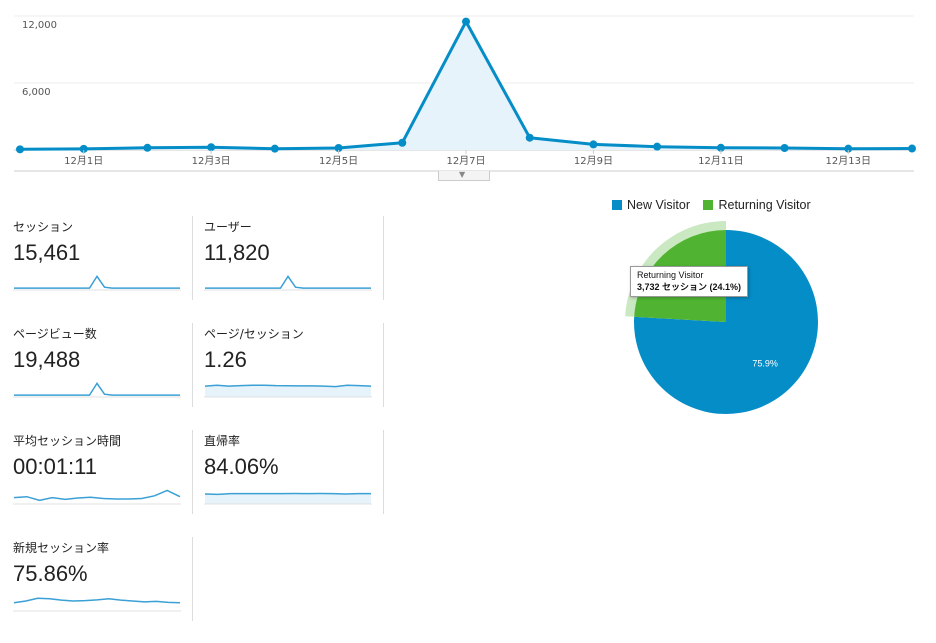 The width and height of the screenshot is (936, 643). Describe the element at coordinates (55, 466) in the screenshot. I see `metric-value: 00:01:11` at that location.